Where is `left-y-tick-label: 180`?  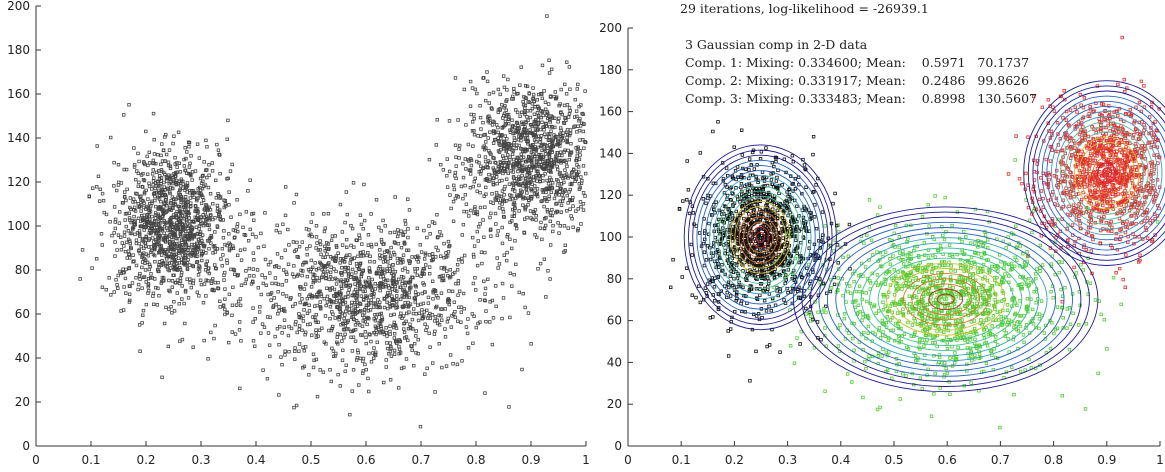 left-y-tick-label: 180 is located at coordinates (18, 50).